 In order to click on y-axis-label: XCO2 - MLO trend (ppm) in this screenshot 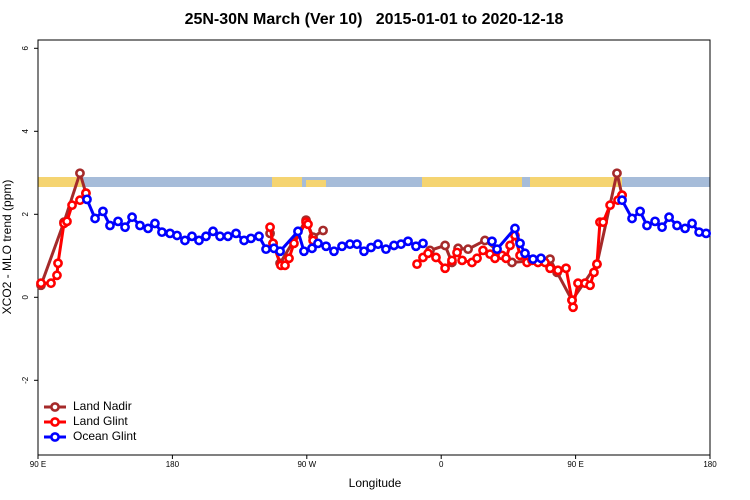, I will do `click(7, 247)`.